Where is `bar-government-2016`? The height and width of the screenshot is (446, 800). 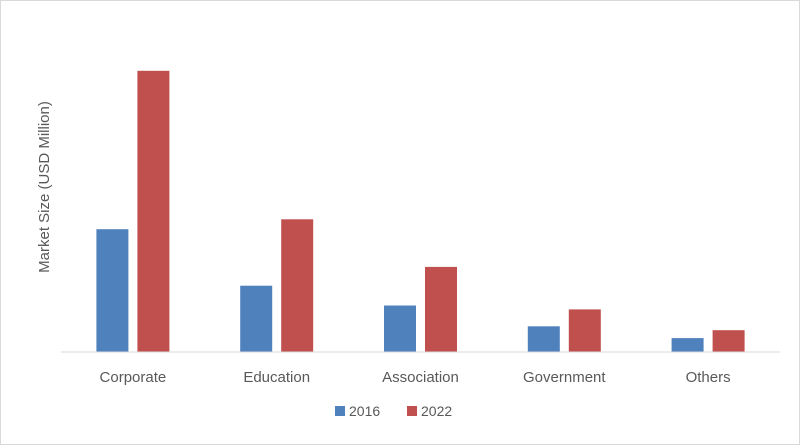 bar-government-2016 is located at coordinates (543, 339).